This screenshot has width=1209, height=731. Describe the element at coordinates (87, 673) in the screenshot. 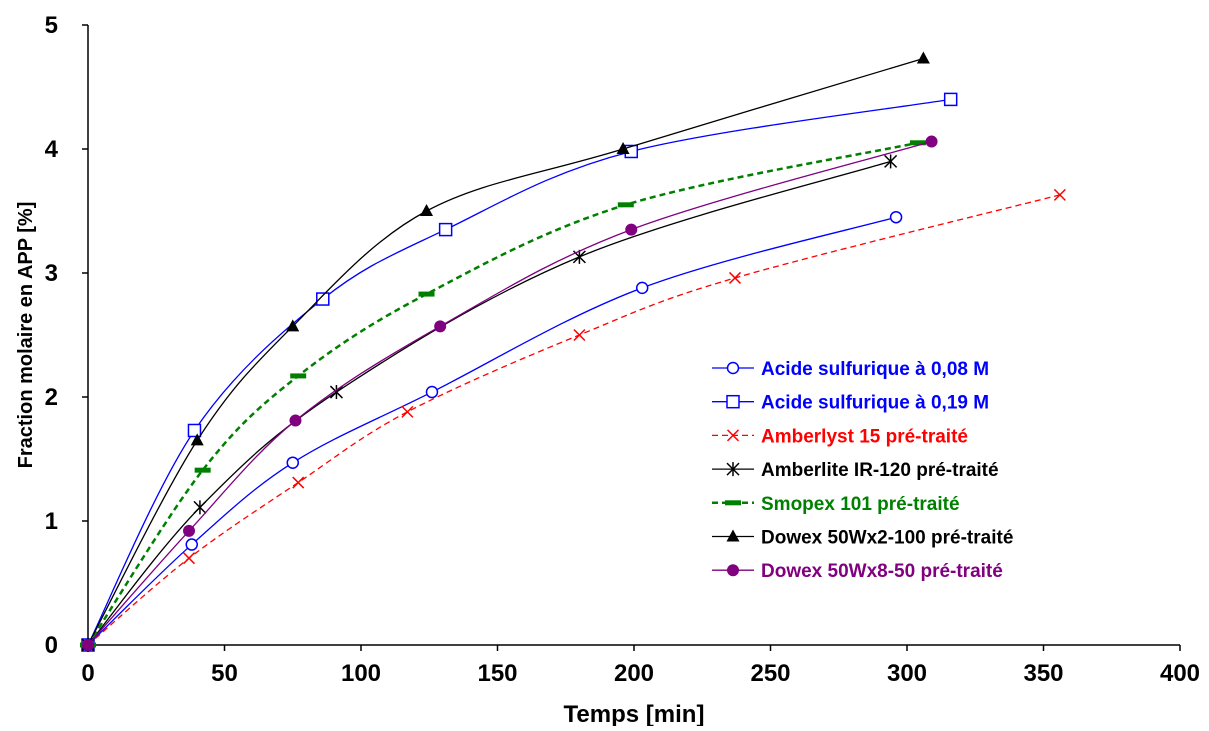

I see `x-tick-label: 0` at that location.